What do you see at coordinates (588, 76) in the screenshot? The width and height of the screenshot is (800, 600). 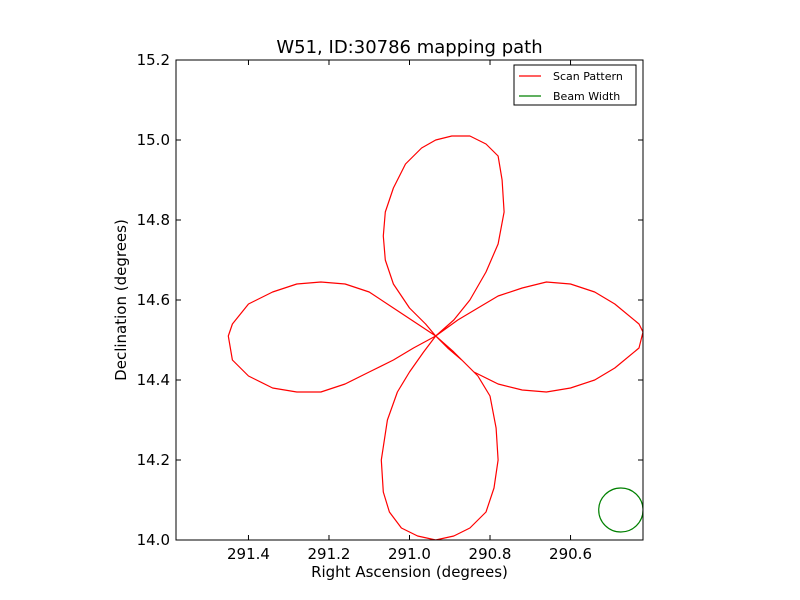 I see `legend-label-scan-pattern: Scan Pattern` at bounding box center [588, 76].